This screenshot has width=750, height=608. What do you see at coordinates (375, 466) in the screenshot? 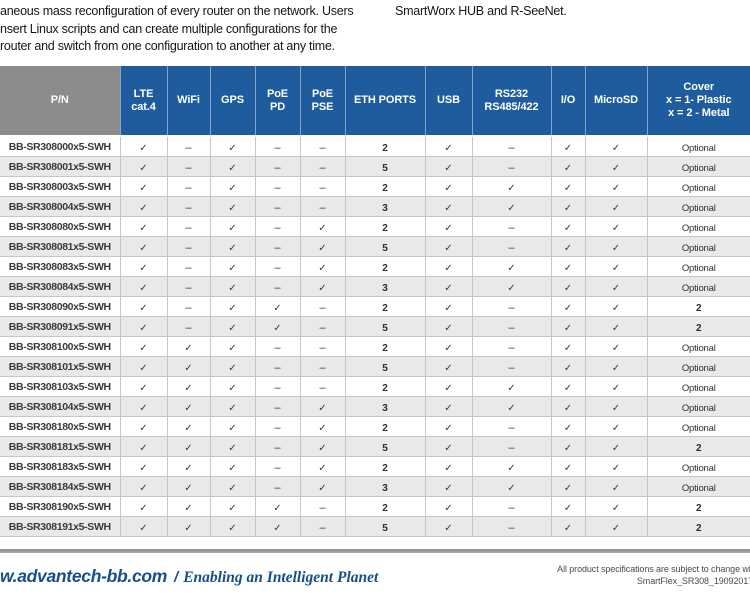
I see `table-row: BB-SR308183x5-SWH ✓ ✓ ✓ – ✓ 2 ✓ ✓ ✓ ✓ Optional` at bounding box center [375, 466].